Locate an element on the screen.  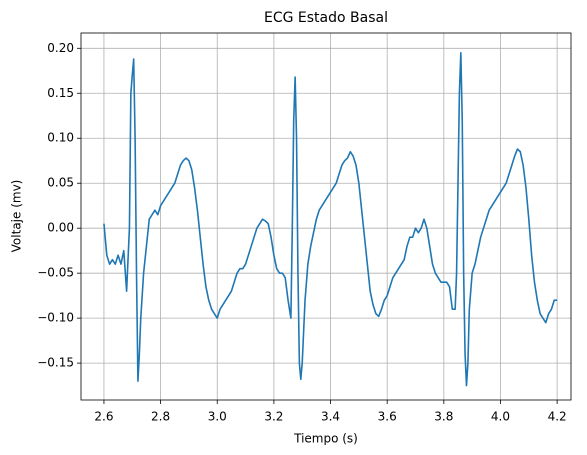
x-tick-label: 3.8 is located at coordinates (443, 417).